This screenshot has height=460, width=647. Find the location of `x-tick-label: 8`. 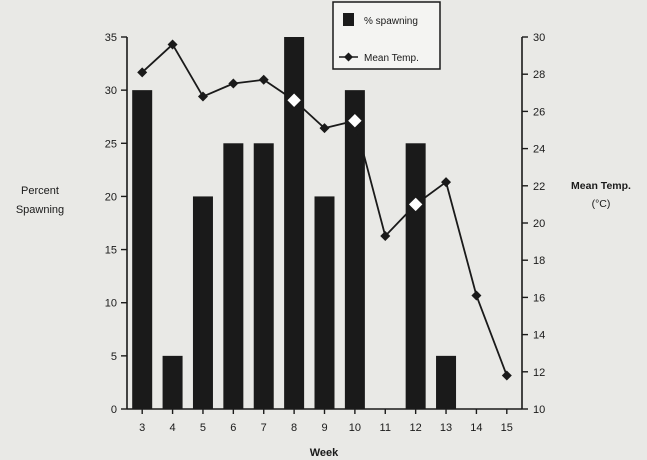

x-tick-label: 8 is located at coordinates (294, 428).